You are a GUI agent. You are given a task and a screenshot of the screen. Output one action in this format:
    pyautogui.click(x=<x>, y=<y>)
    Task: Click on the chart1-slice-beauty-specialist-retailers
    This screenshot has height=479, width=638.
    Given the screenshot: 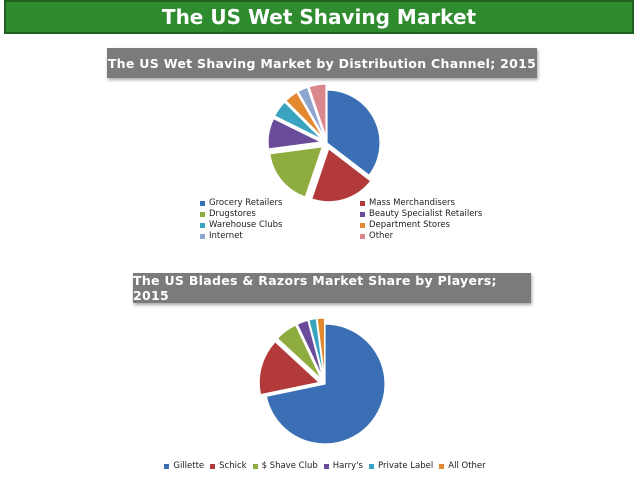 What is the action you would take?
    pyautogui.click(x=295, y=133)
    